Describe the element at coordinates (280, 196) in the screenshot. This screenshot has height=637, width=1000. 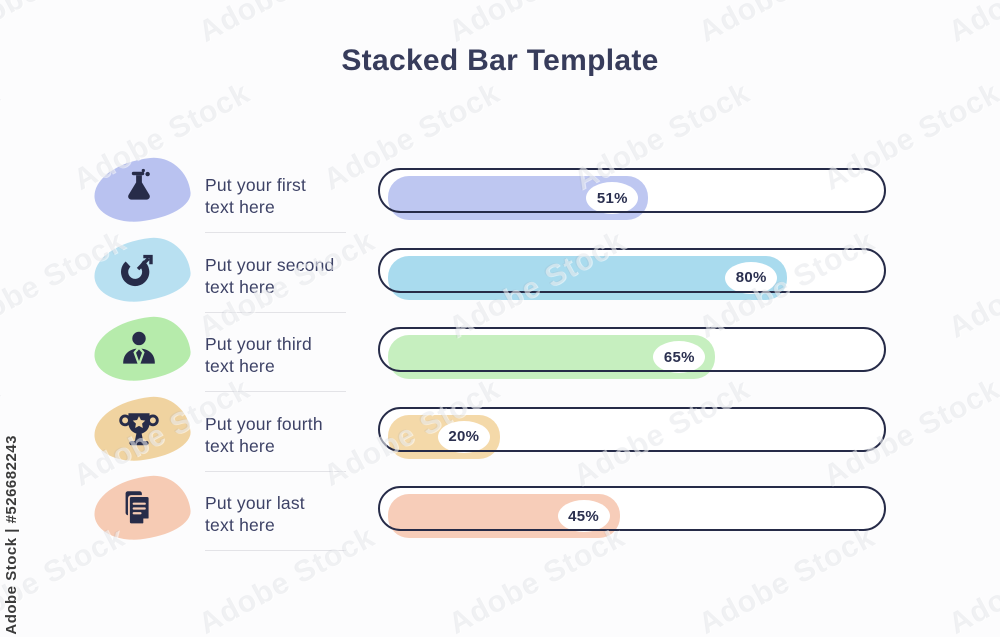
I see `row-label: Put your first text here` at that location.